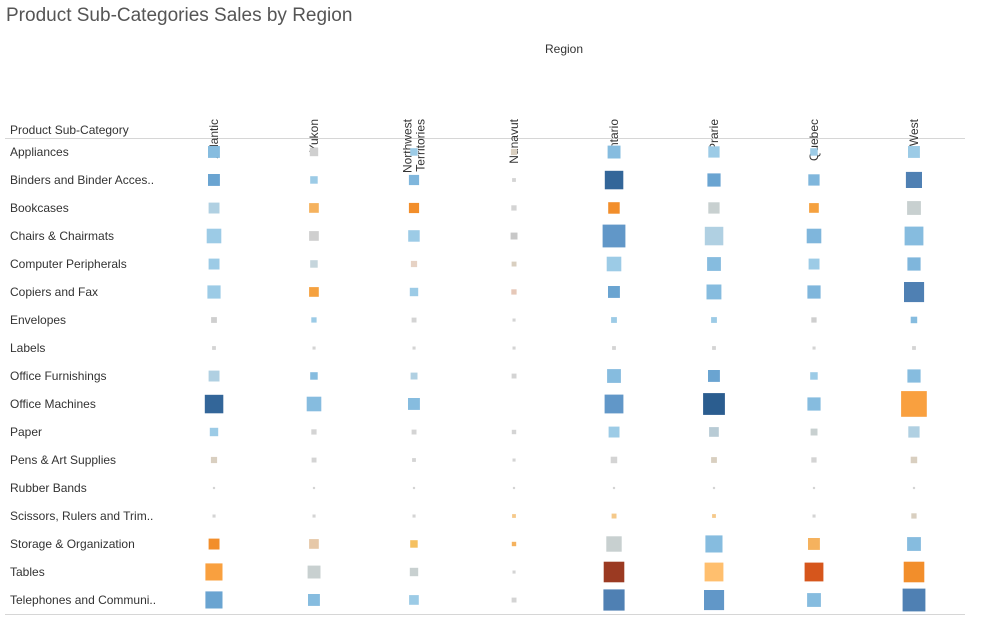 The image size is (992, 624). Describe the element at coordinates (179, 15) in the screenshot. I see `chart-title: Product Sub-Categories Sales by Region` at that location.